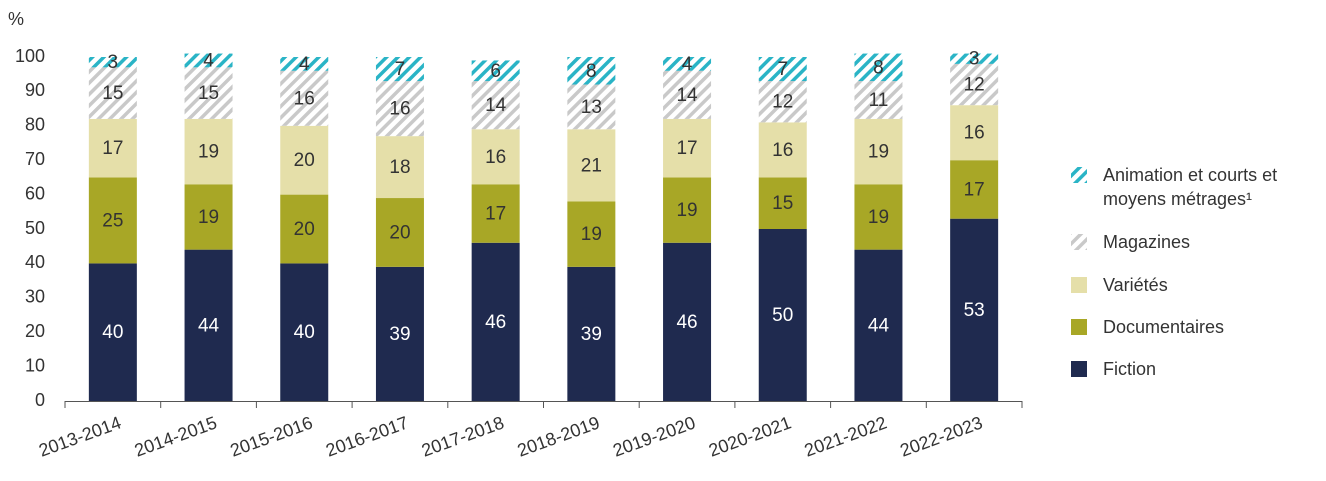 Image resolution: width=1326 pixels, height=481 pixels. Describe the element at coordinates (30, 56) in the screenshot. I see `y-tick-label: 100` at that location.